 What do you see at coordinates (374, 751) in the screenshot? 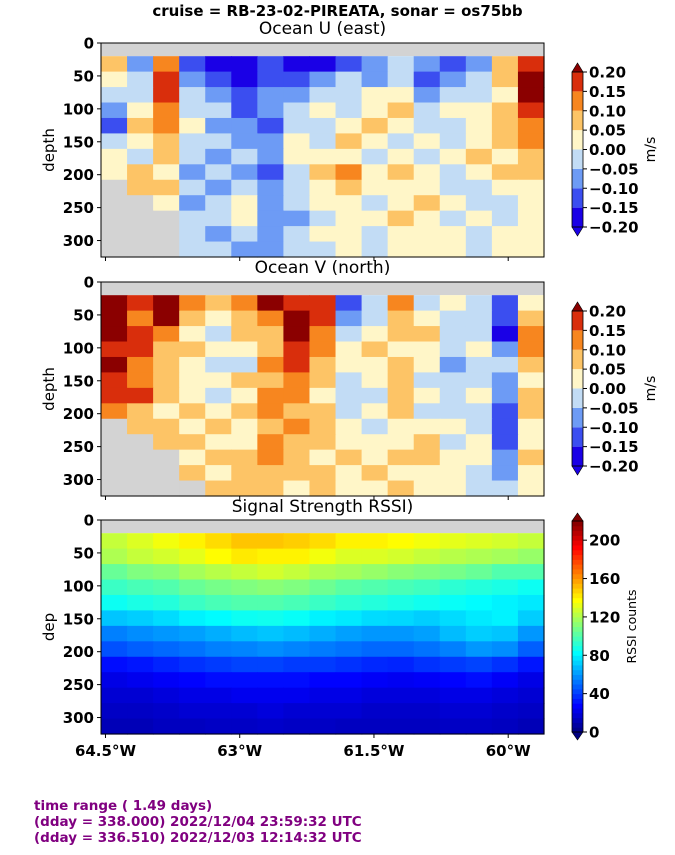
I see `x-tick-label: 61.5°W` at bounding box center [374, 751].